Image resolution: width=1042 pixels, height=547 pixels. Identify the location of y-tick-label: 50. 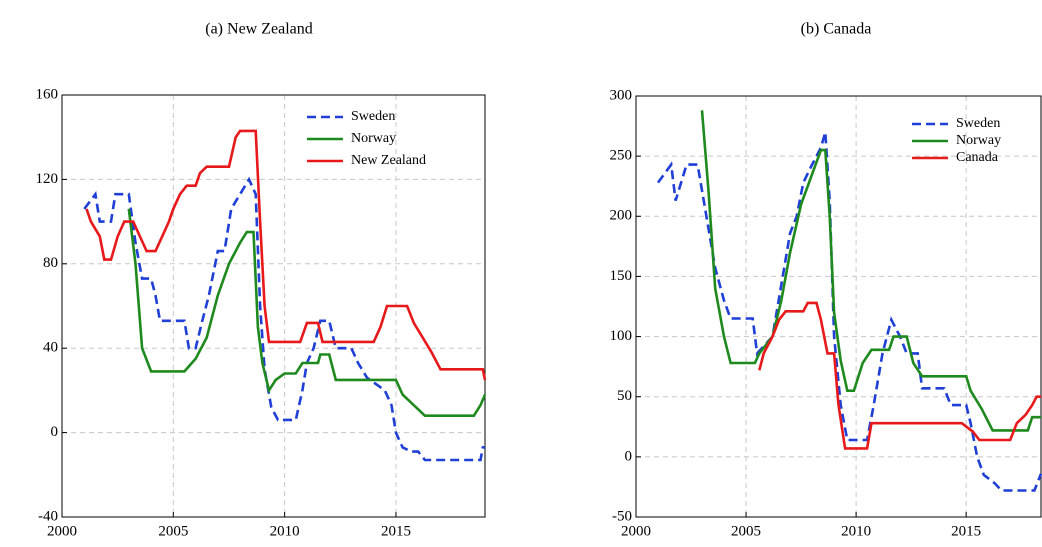
(624, 396).